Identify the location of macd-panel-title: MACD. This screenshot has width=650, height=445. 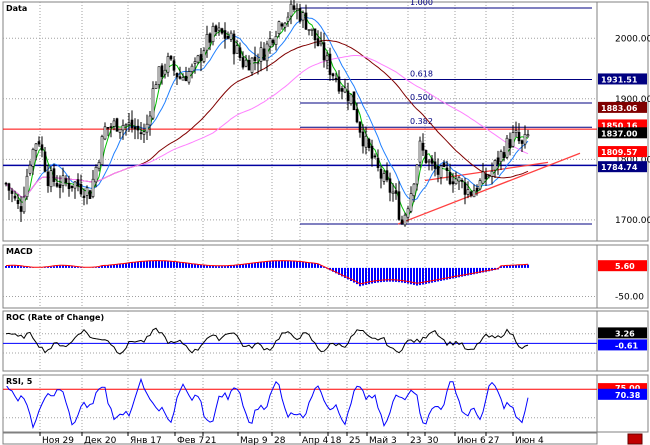
(19, 251).